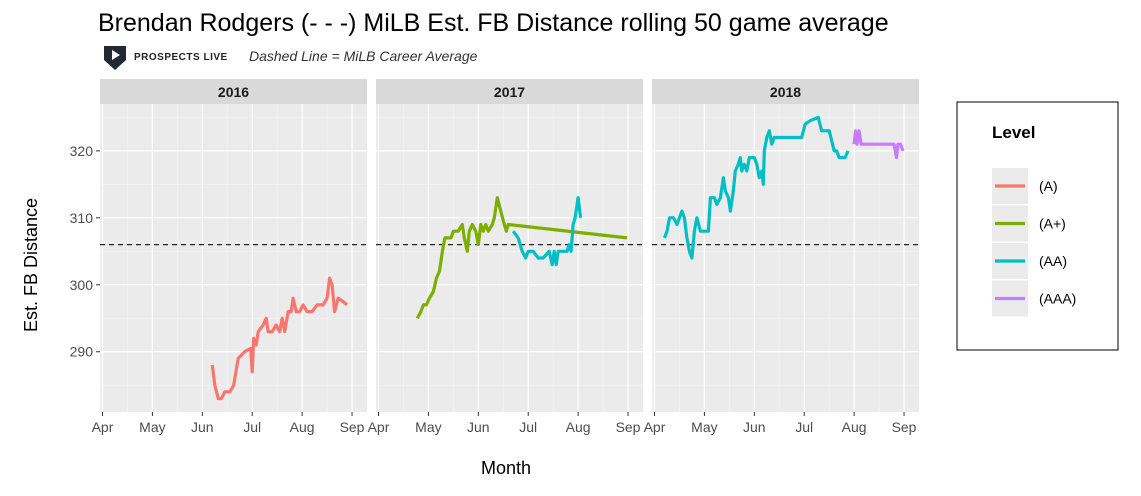 The height and width of the screenshot is (496, 1141). I want to click on series-line-a, so click(279, 338).